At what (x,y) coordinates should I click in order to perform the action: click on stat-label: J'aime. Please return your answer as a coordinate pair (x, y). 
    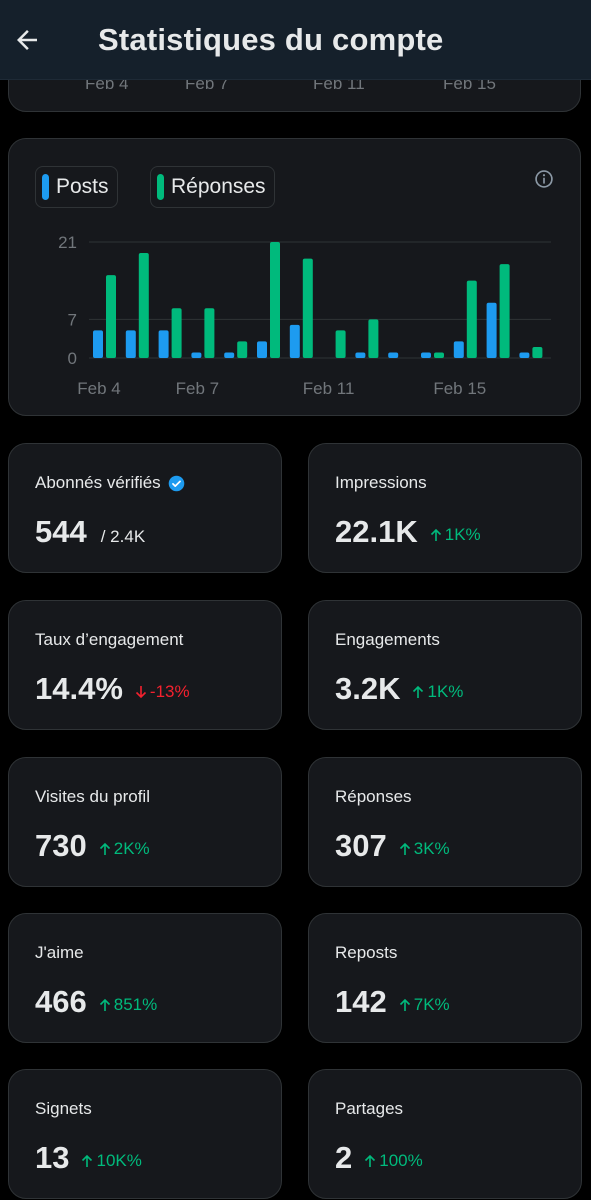
    Looking at the image, I should click on (59, 953).